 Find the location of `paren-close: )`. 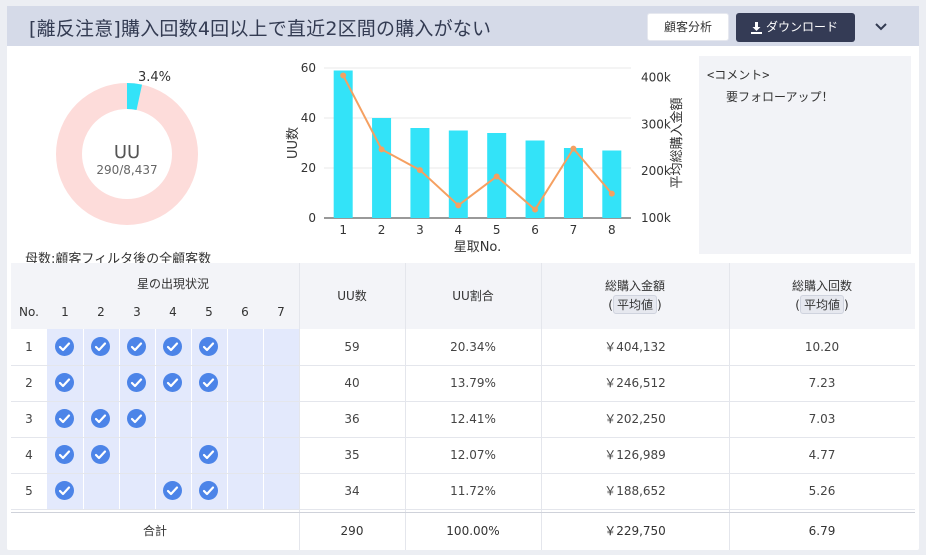

paren-close: ) is located at coordinates (659, 305).